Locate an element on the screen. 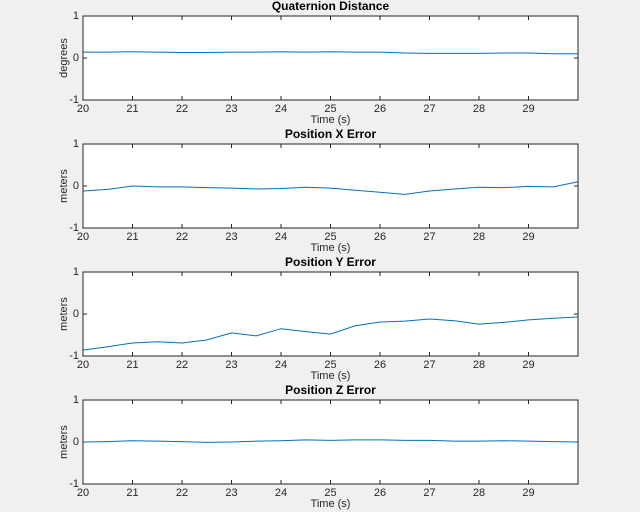 The image size is (640, 512). y-axis-label: degrees is located at coordinates (64, 58).